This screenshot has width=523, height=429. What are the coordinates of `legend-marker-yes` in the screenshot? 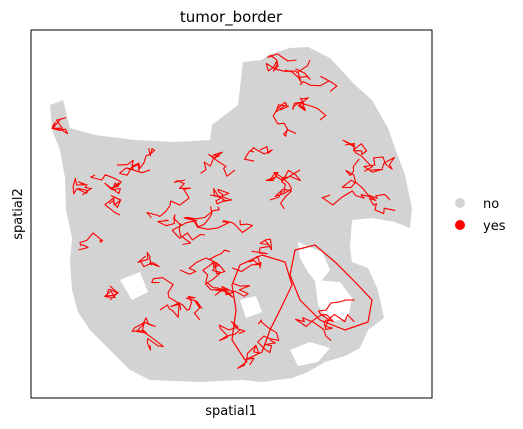 It's located at (460, 225).